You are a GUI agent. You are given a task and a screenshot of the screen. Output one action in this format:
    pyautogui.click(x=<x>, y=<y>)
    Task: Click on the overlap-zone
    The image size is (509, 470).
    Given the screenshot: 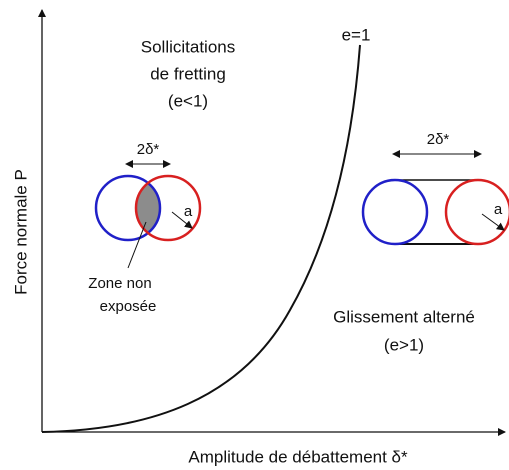 What is the action you would take?
    pyautogui.click(x=148, y=208)
    